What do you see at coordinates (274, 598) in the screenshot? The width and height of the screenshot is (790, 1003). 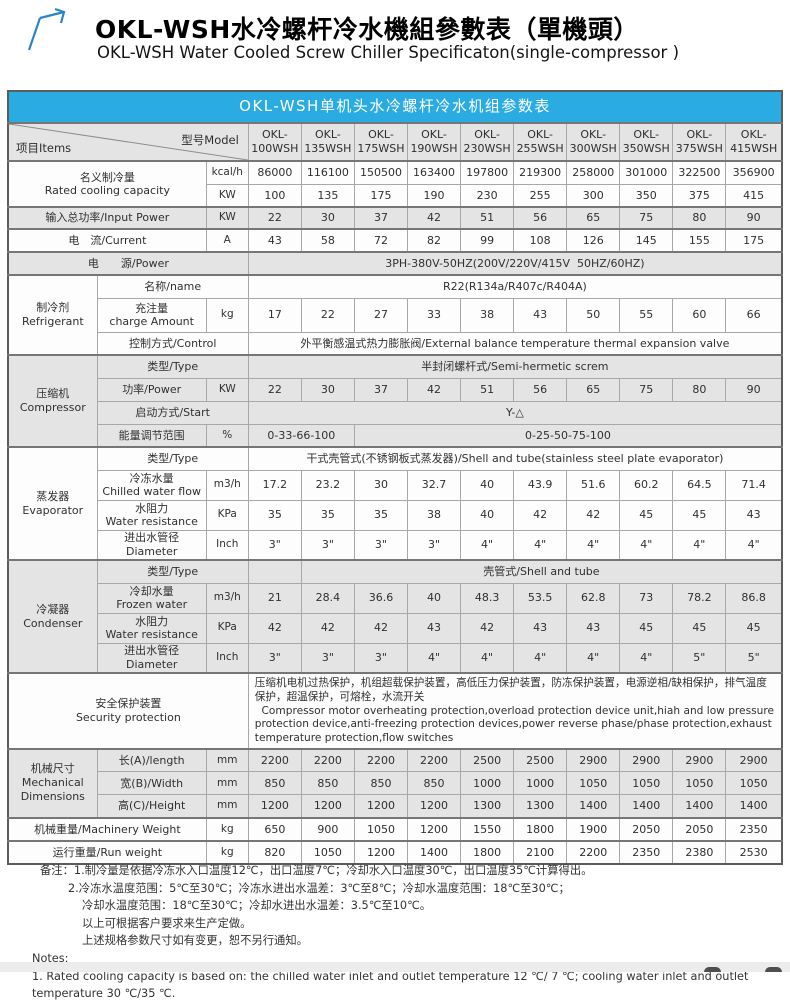 I see `data-cell: 21` at bounding box center [274, 598].